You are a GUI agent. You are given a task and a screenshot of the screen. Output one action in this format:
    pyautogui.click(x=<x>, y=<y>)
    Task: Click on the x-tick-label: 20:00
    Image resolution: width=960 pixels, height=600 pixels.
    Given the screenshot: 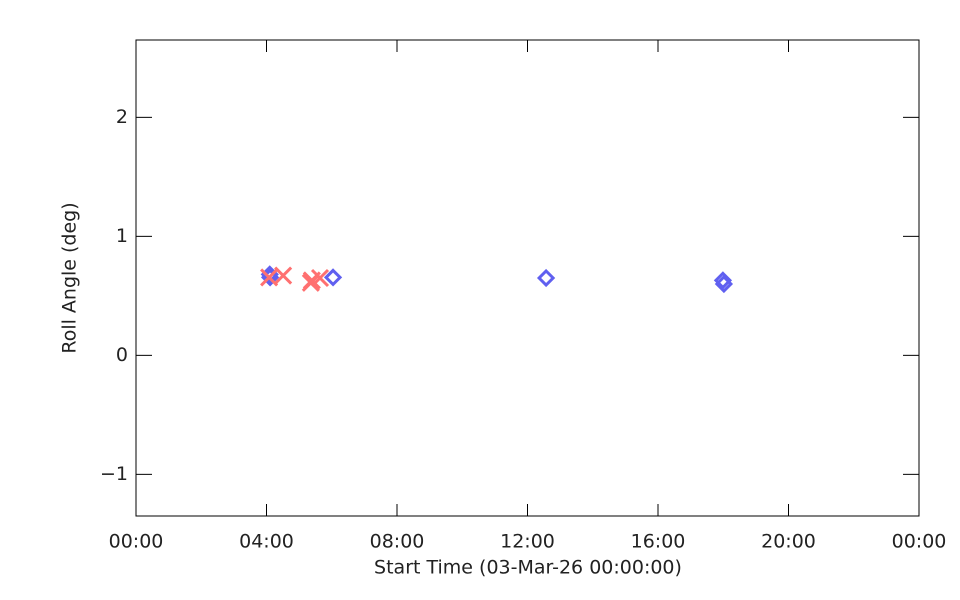 What is the action you would take?
    pyautogui.click(x=788, y=542)
    